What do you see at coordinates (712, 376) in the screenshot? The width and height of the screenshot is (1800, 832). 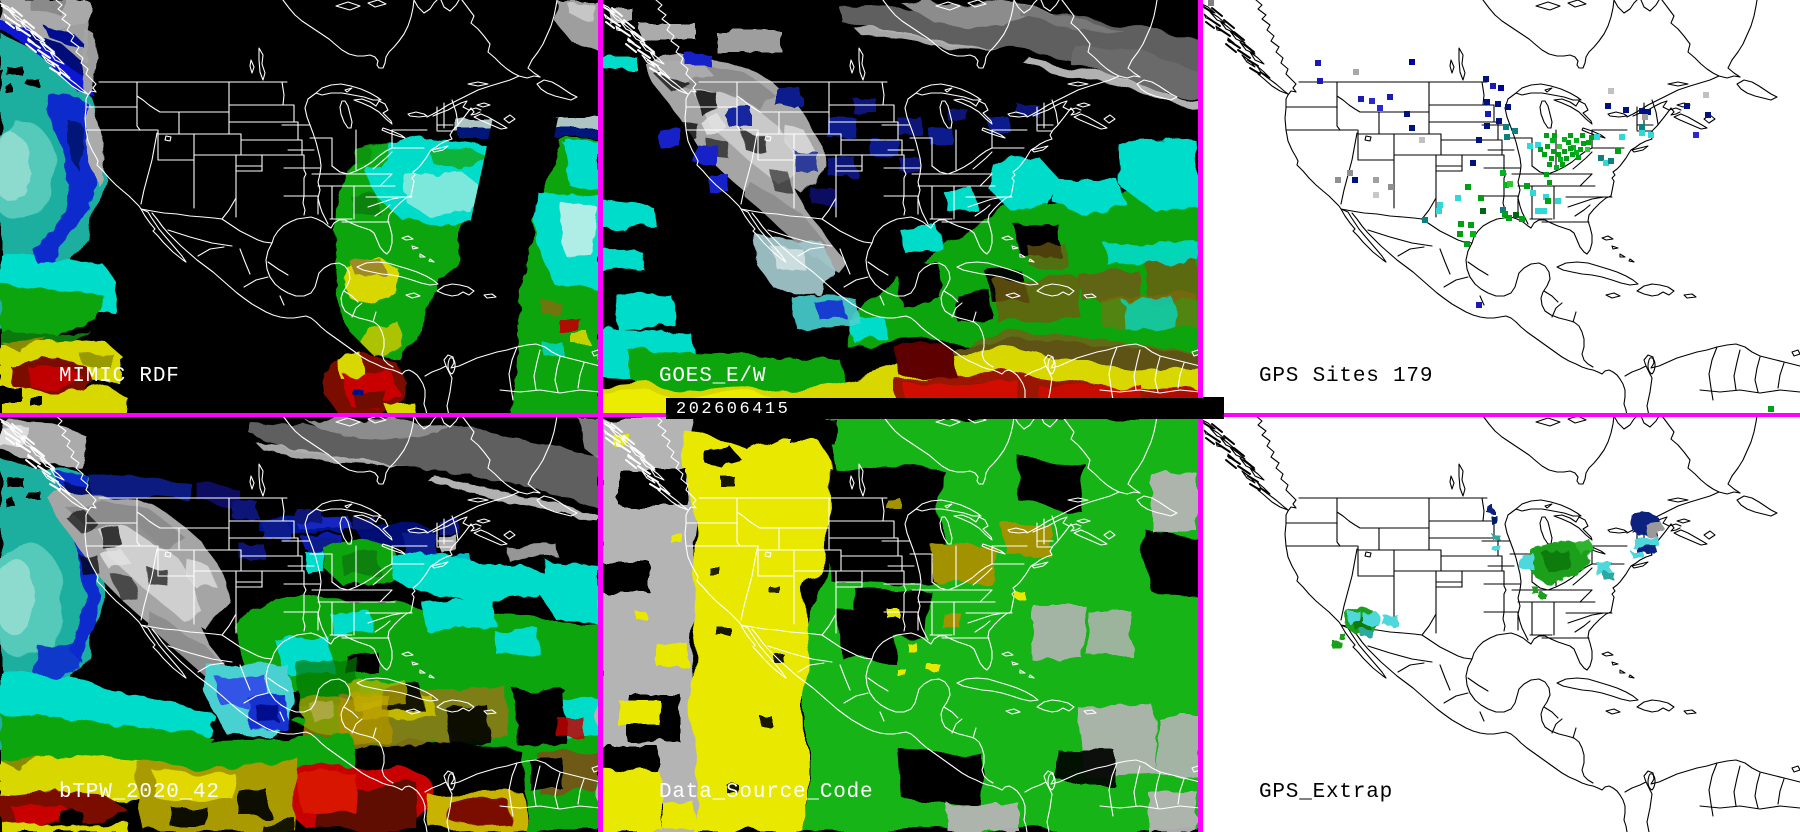 I see `svg-text: GOES_E/W` at bounding box center [712, 376].